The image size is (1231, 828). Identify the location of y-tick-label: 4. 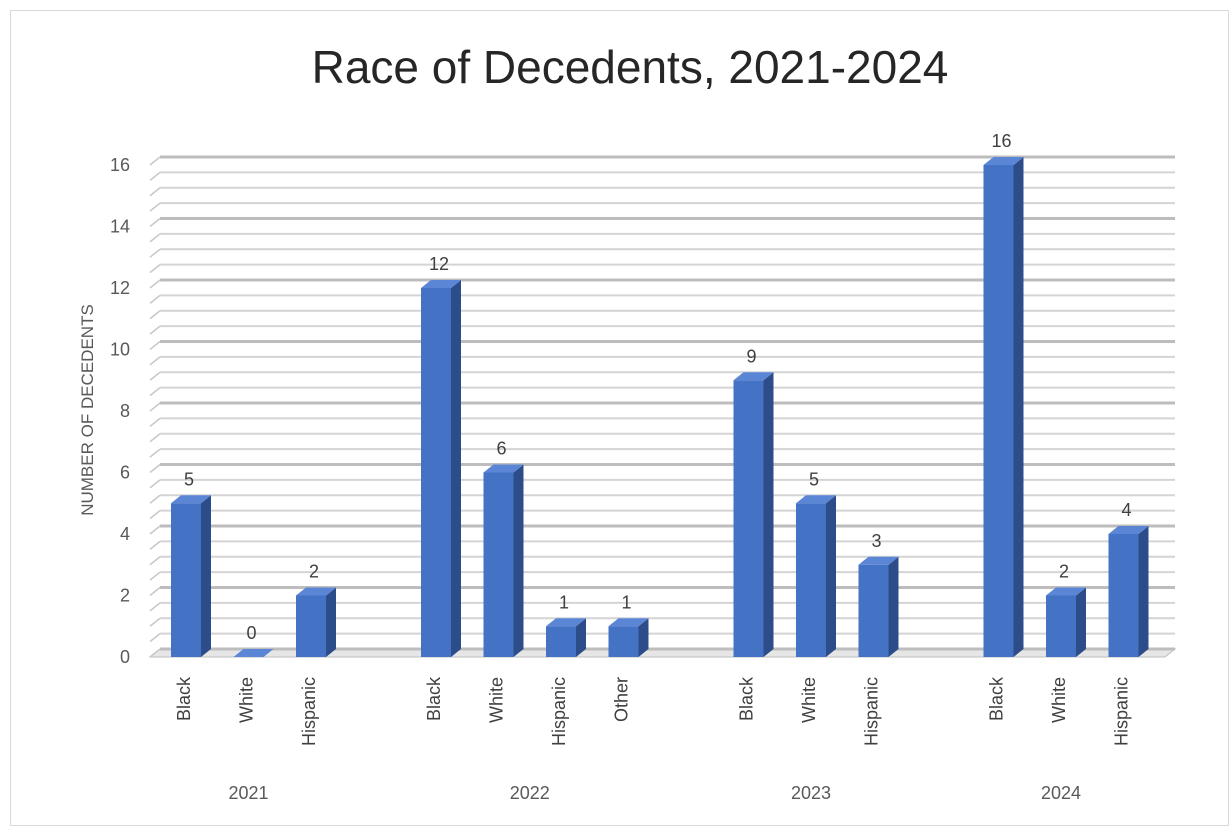
(125, 534).